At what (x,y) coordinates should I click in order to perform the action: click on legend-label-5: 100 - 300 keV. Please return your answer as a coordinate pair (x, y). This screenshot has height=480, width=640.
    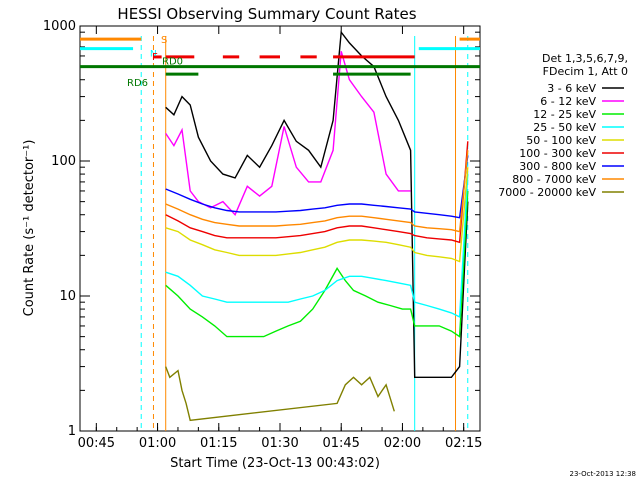
    Looking at the image, I should click on (557, 153).